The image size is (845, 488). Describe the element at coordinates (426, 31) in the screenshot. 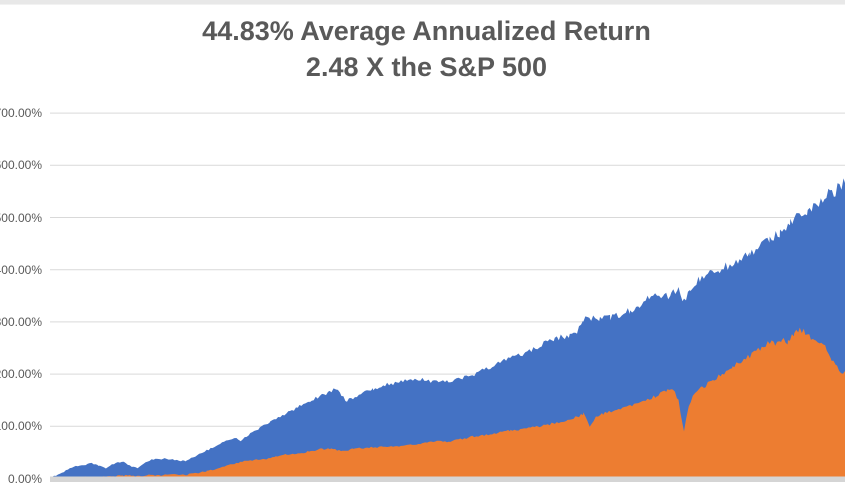

I see `chart-title-line1: 44.83% Average Annualized Return` at that location.